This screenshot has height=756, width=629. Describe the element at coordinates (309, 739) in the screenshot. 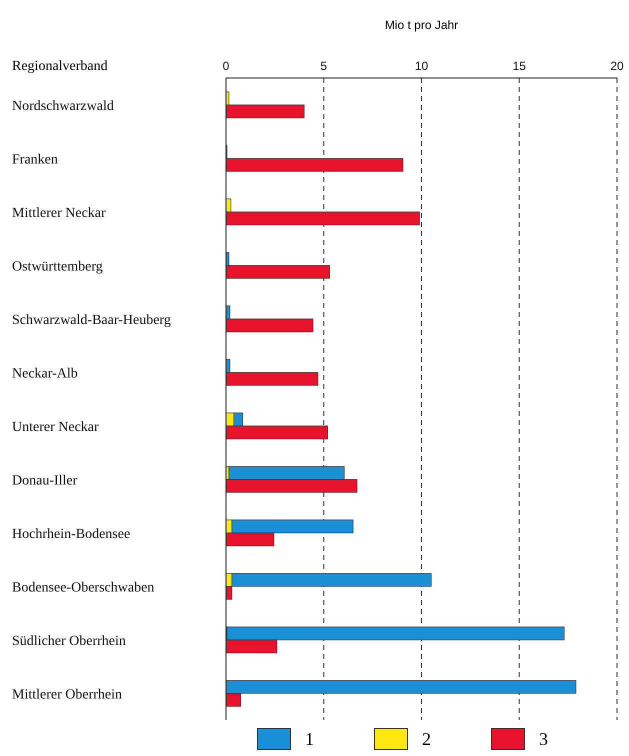

I see `legend-label: 1` at that location.